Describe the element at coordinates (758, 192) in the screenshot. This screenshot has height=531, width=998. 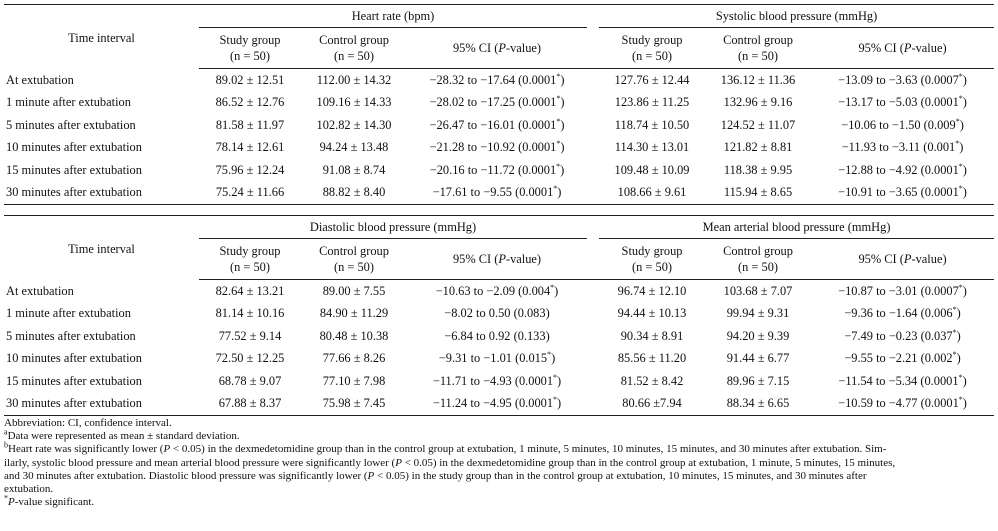
I see `control-value: 115.94 ± 8.65` at that location.